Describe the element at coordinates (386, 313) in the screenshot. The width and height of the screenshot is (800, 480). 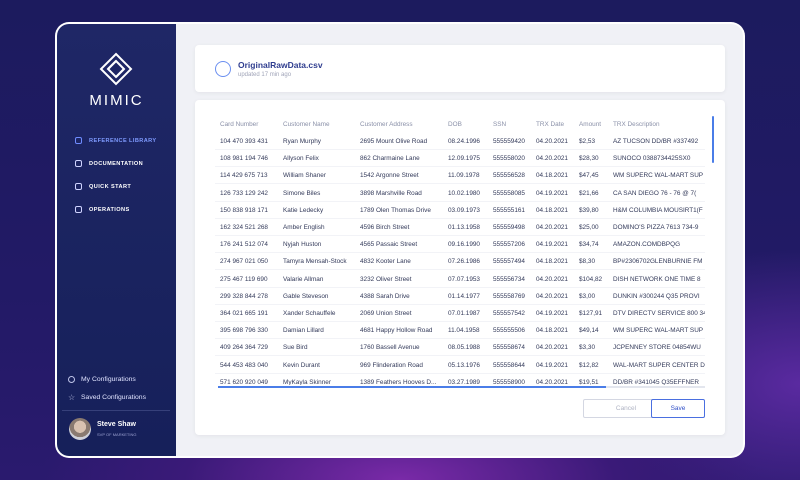
I see `table-cell: 2069 Union Street` at that location.